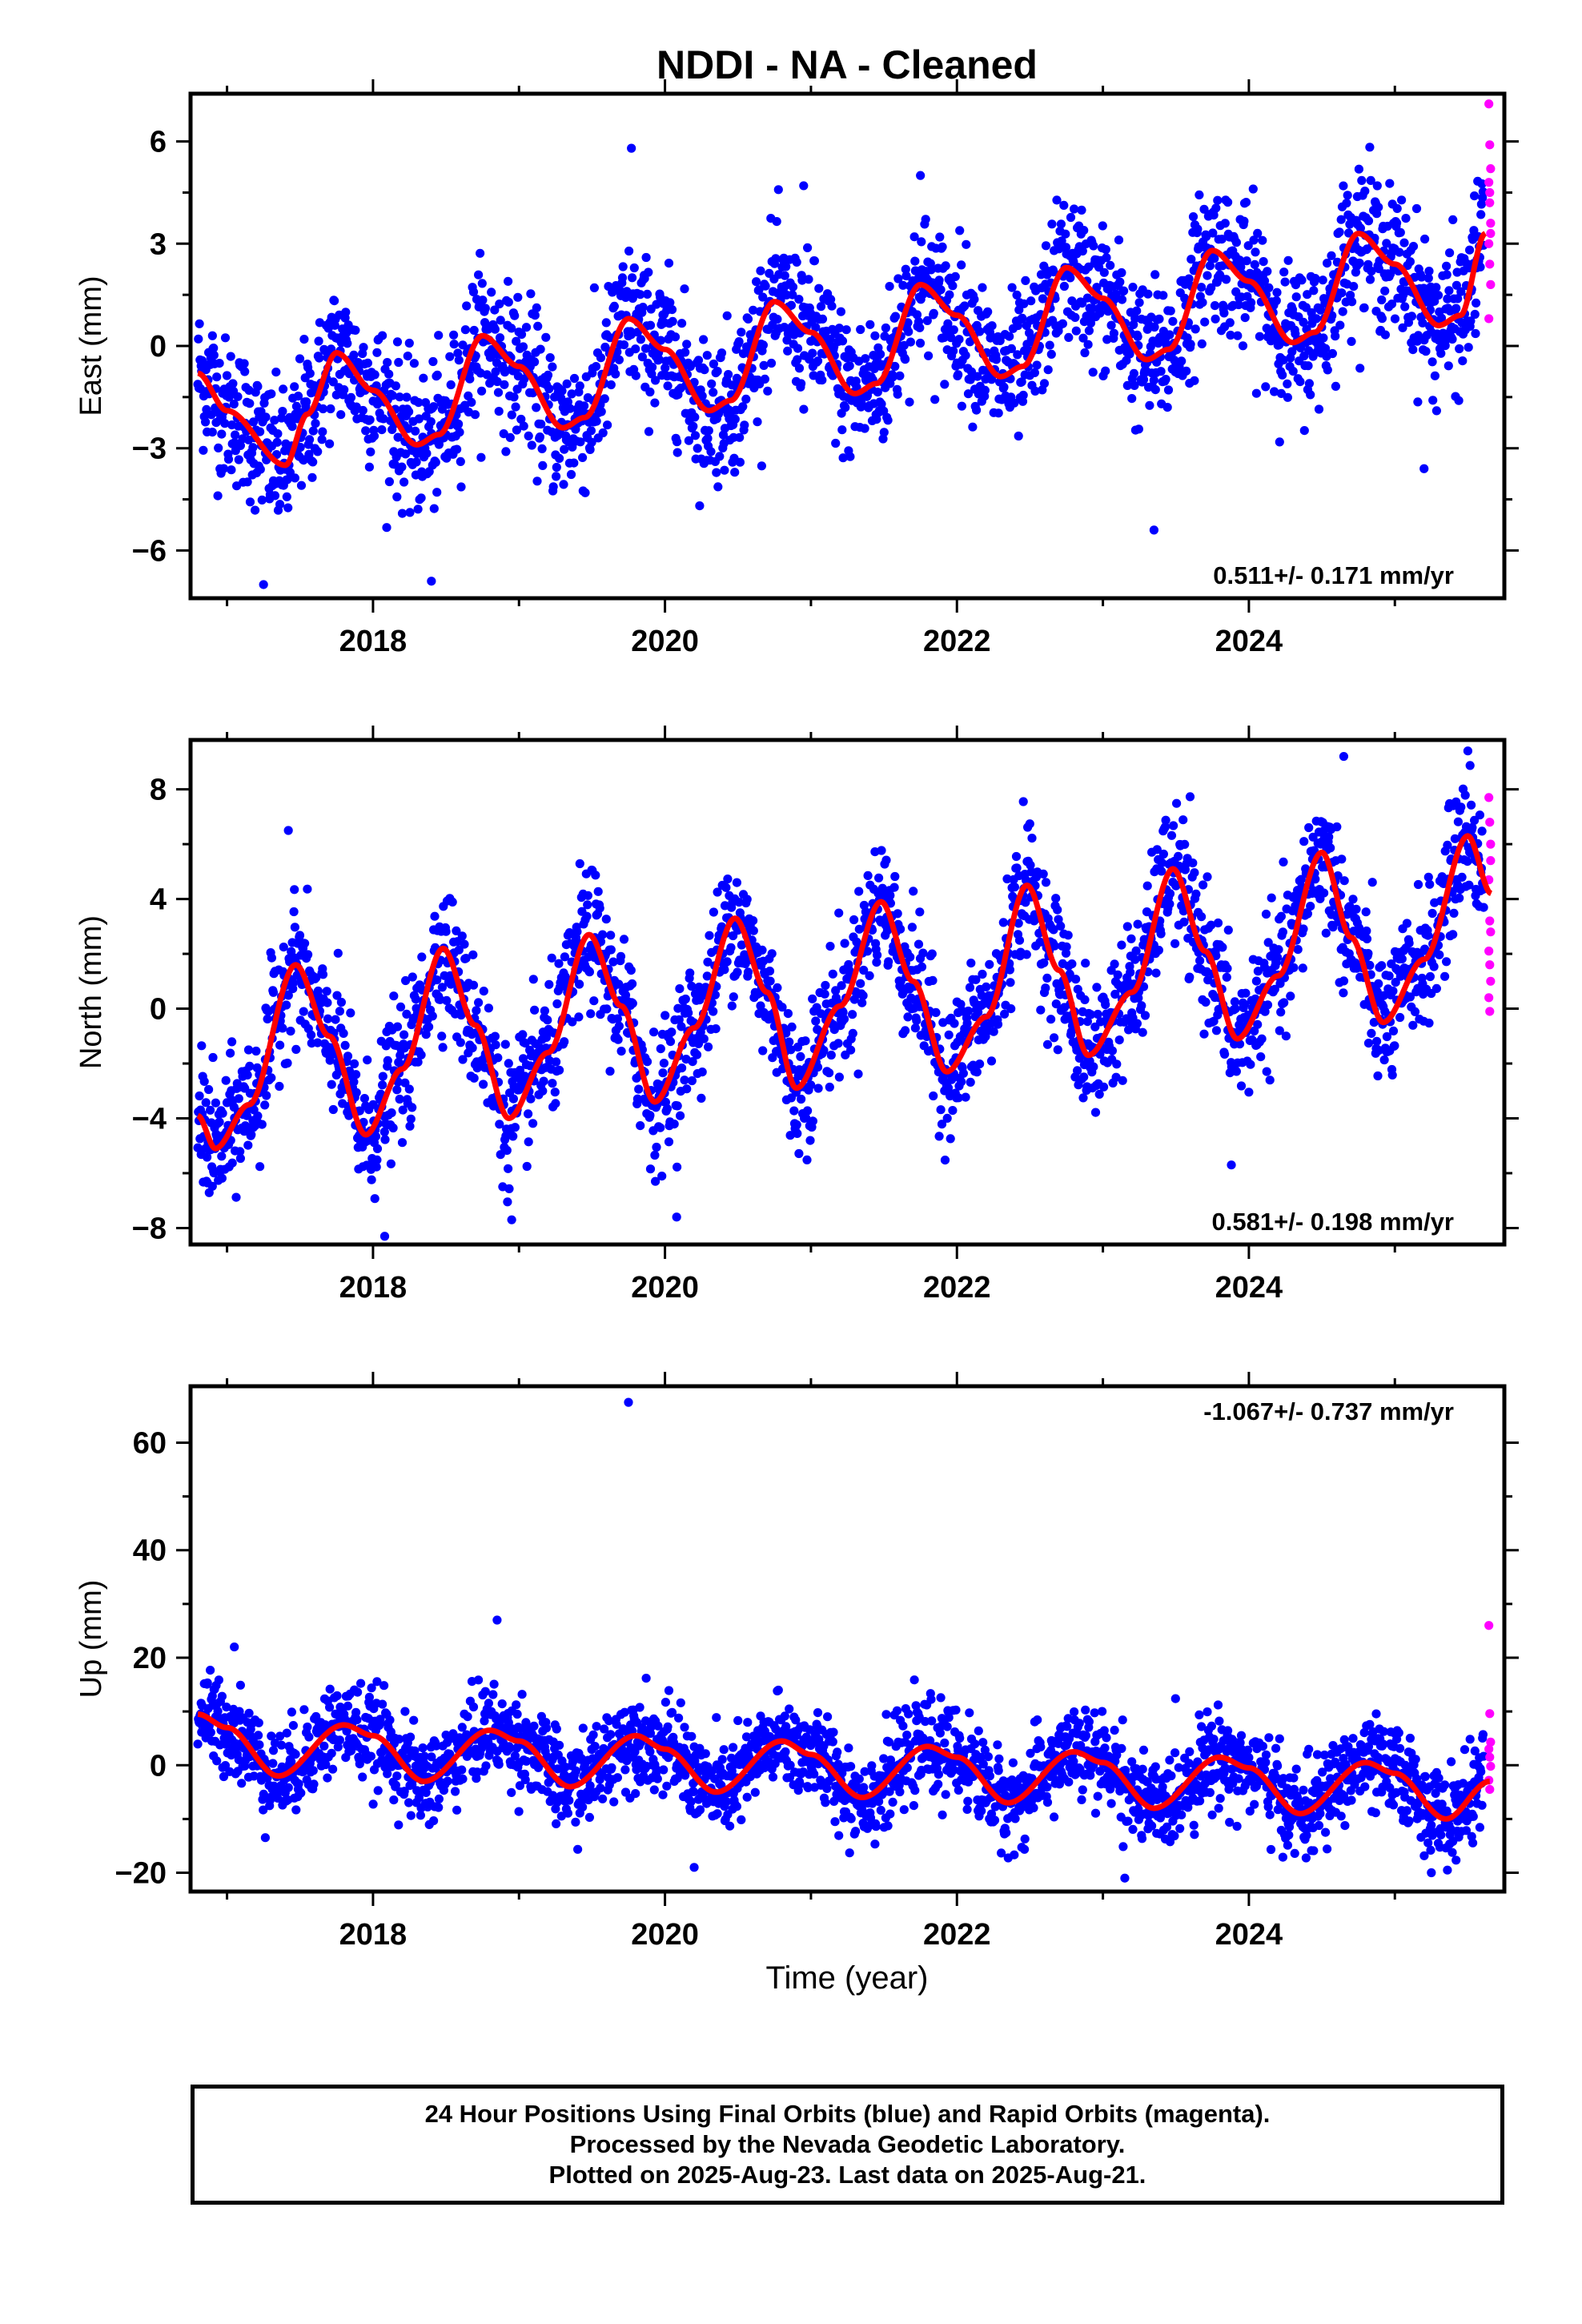  Describe the element at coordinates (1490, 965) in the screenshot. I see `rapid-point` at that location.